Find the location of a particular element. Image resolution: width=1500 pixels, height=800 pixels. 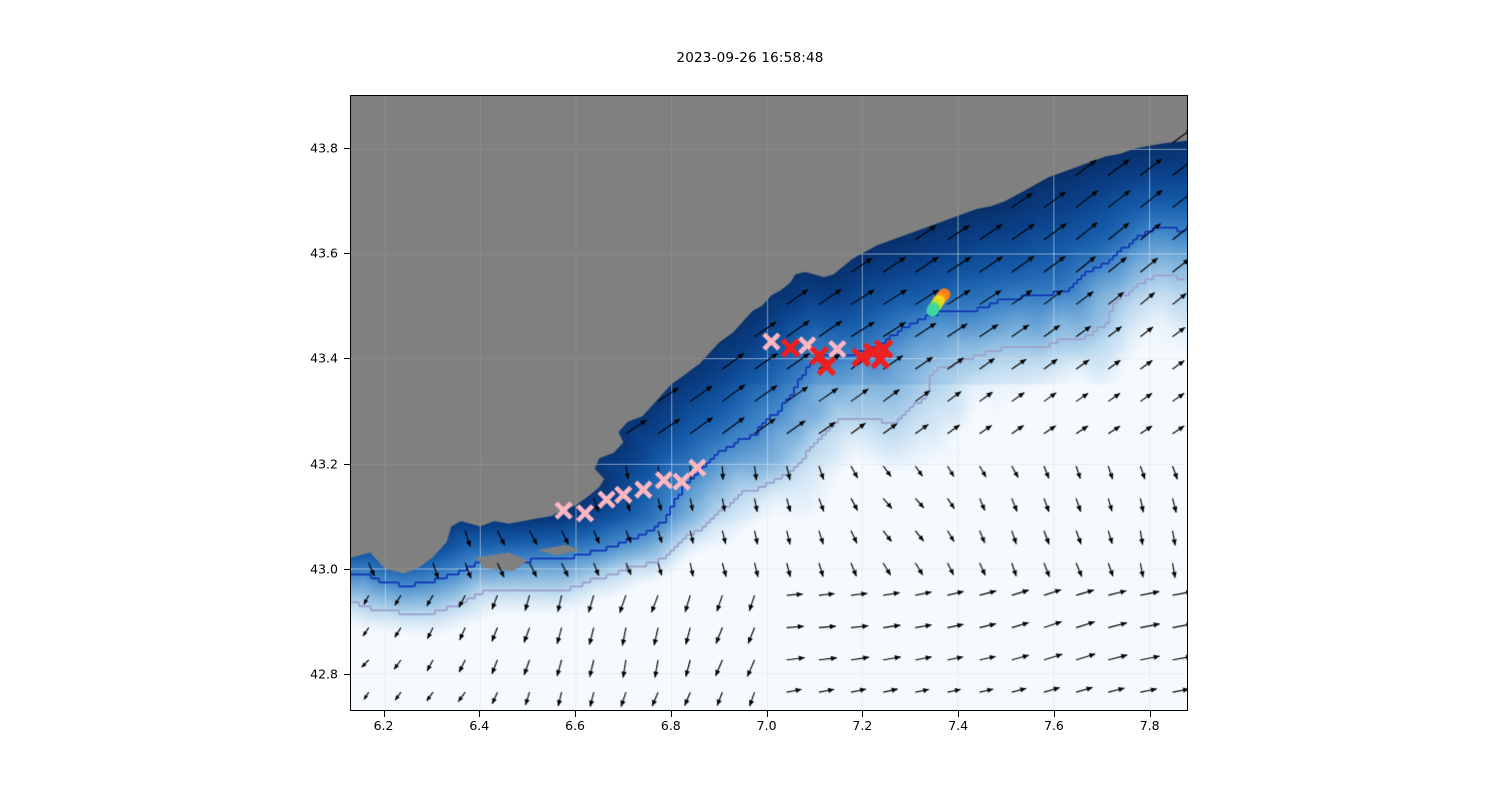

xtick-label: 7.6 is located at coordinates (1053, 725).